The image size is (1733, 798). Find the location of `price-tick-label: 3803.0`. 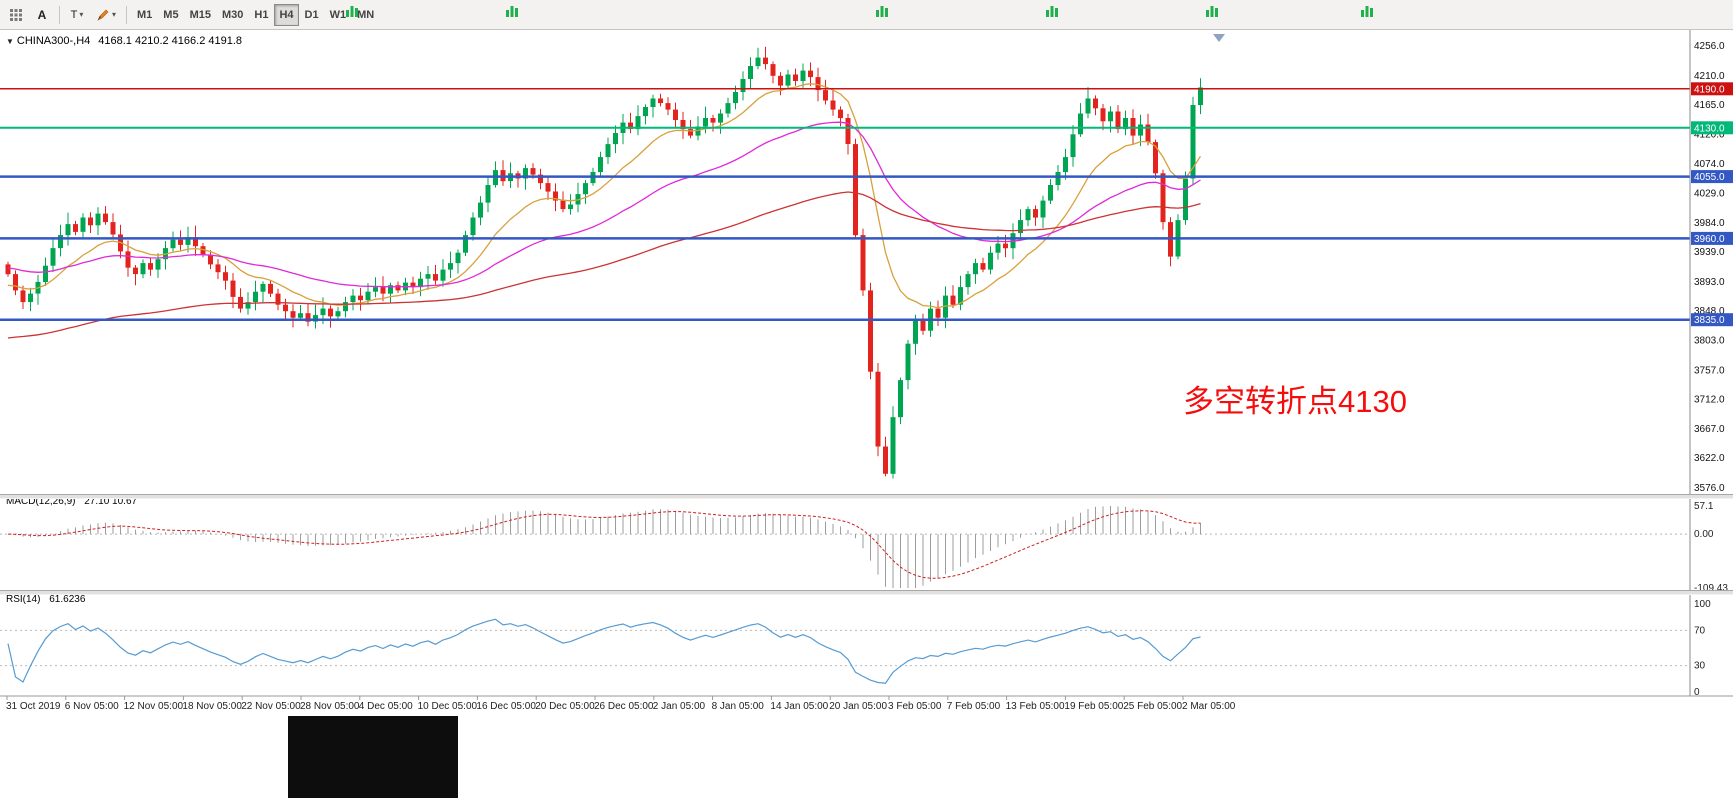

price-tick-label: 3803.0 is located at coordinates (1709, 341).